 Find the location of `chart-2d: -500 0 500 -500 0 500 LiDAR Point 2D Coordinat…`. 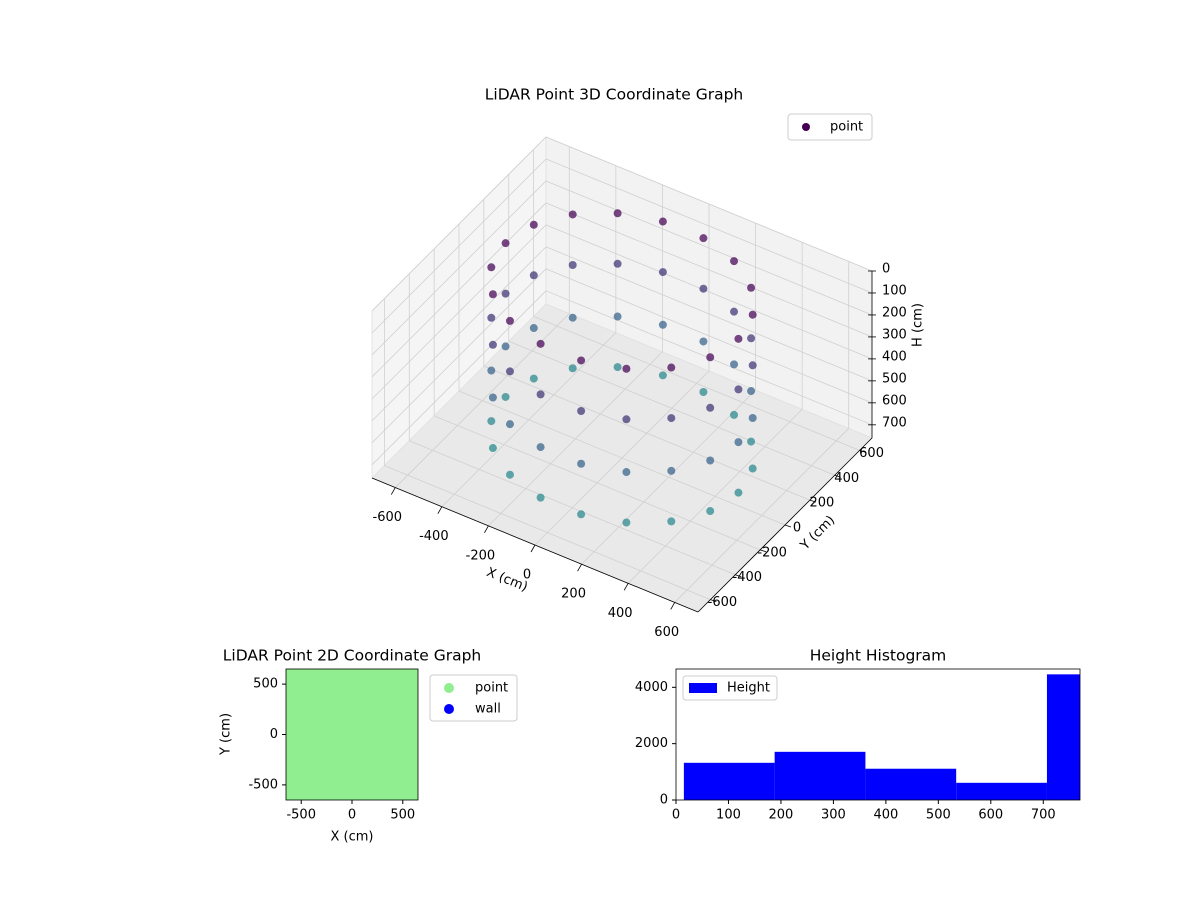

chart-2d: -500 0 500 -500 0 500 LiDAR Point 2D Coordinat… is located at coordinates (368, 746).